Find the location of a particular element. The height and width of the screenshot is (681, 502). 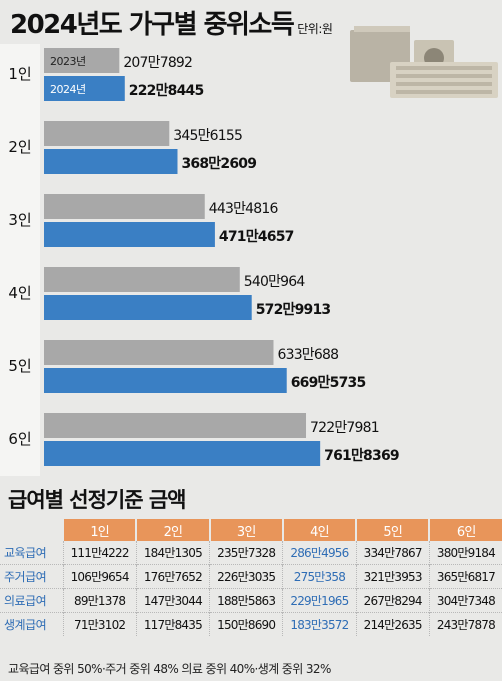

value-label: 443만4816 is located at coordinates (244, 209).